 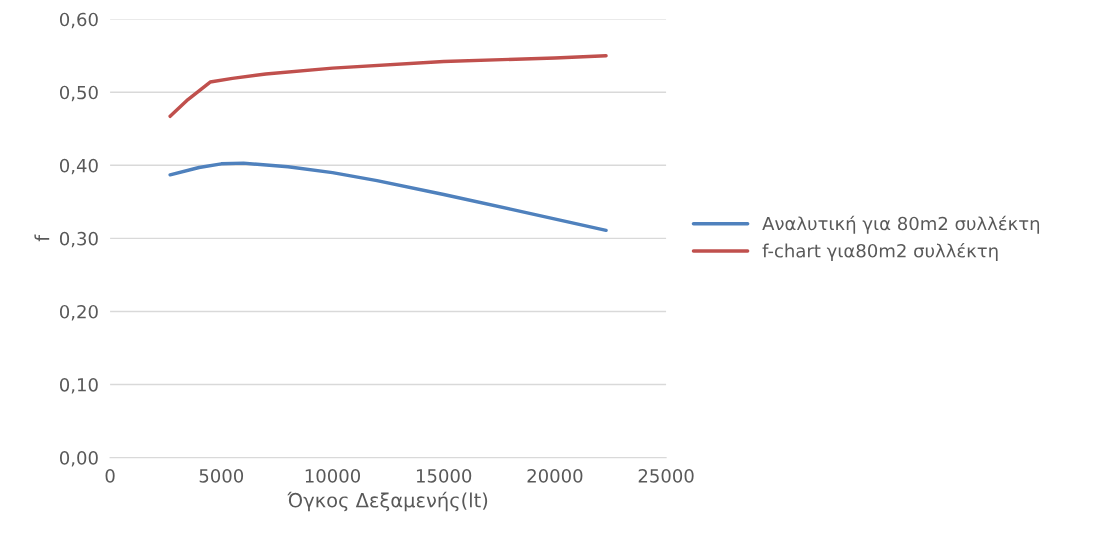 I want to click on y-tick-label: 0,20, so click(x=78, y=312).